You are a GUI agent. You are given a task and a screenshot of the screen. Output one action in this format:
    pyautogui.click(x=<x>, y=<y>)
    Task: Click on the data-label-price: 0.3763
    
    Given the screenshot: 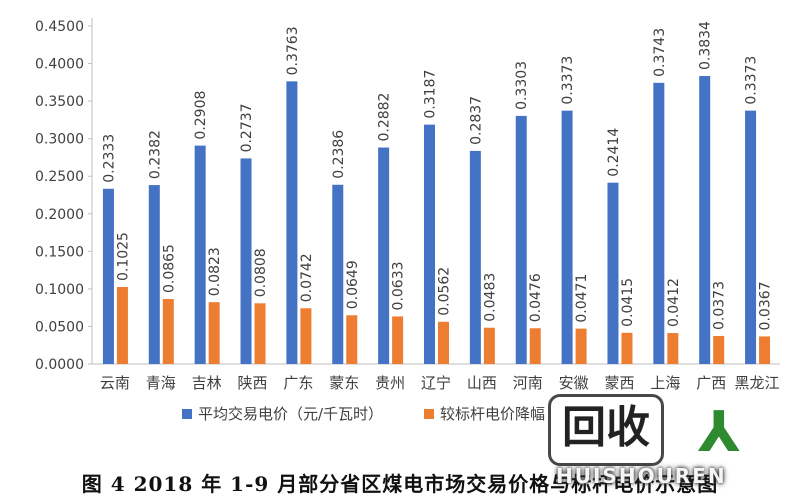 What is the action you would take?
    pyautogui.click(x=293, y=50)
    